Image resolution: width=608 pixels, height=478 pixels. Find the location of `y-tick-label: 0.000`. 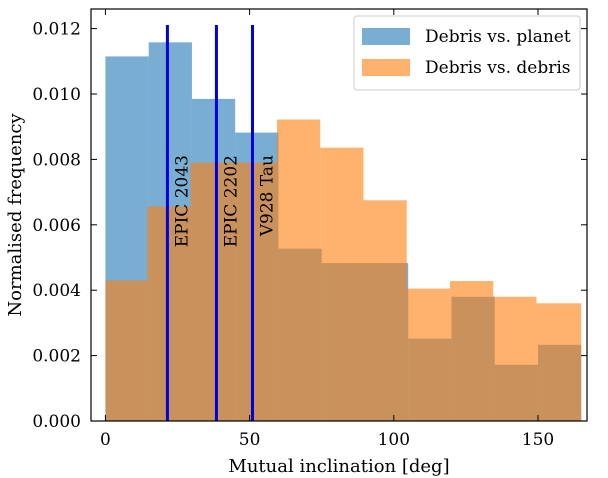

y-tick-label: 0.000 is located at coordinates (56, 422).